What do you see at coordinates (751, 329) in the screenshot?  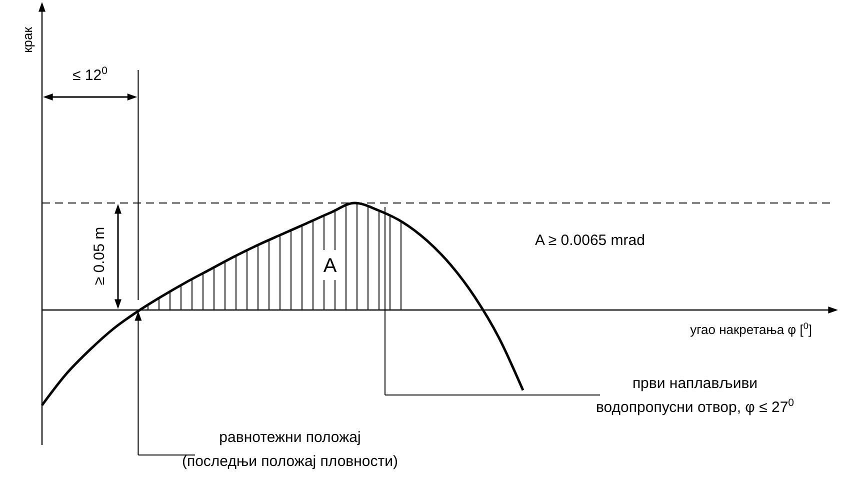 I see `text: угао накретања φ [$^{0}$]` at bounding box center [751, 329].